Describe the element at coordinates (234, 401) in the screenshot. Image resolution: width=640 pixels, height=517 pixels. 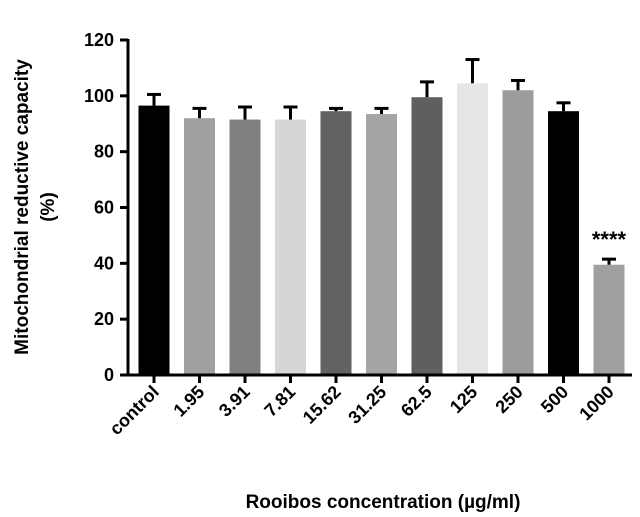
I see `x-tick-label-2: 3.91` at that location.